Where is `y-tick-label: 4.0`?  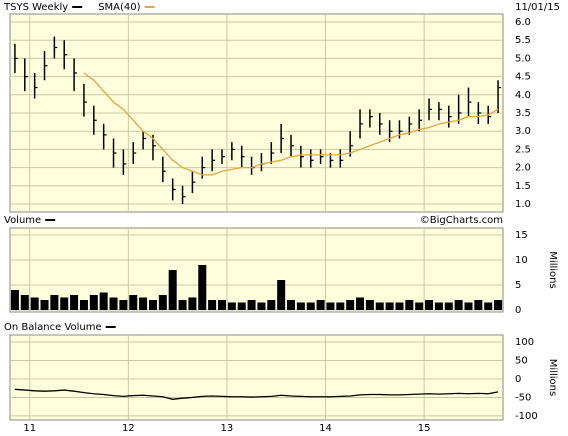
y-tick-label: 4.0 is located at coordinates (523, 95).